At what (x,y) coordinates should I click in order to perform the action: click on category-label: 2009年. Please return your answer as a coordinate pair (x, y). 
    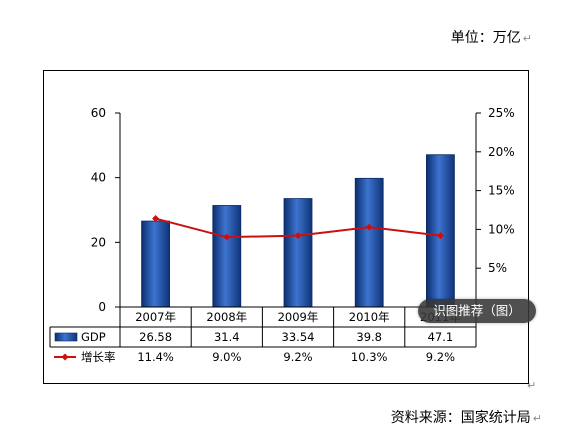
    Looking at the image, I should click on (298, 317).